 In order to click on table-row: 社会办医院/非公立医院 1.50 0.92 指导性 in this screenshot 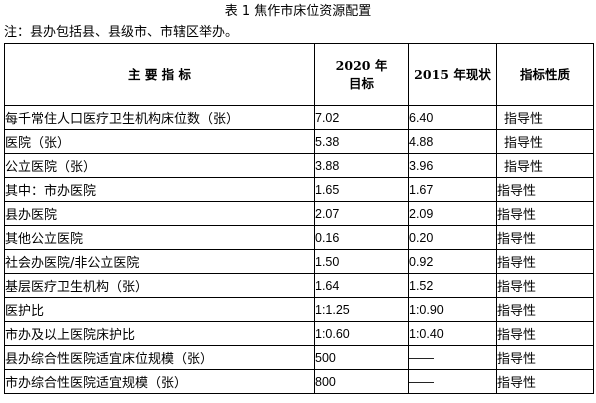, I will do `click(299, 261)`.